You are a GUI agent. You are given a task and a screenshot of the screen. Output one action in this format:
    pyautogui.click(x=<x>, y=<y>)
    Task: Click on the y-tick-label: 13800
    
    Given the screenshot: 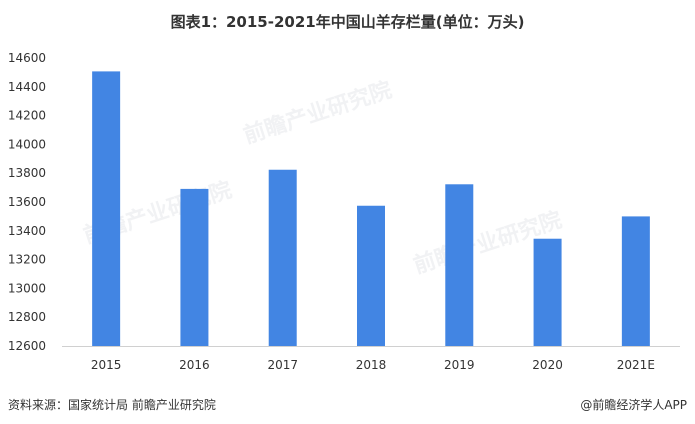 What is the action you would take?
    pyautogui.click(x=27, y=173)
    